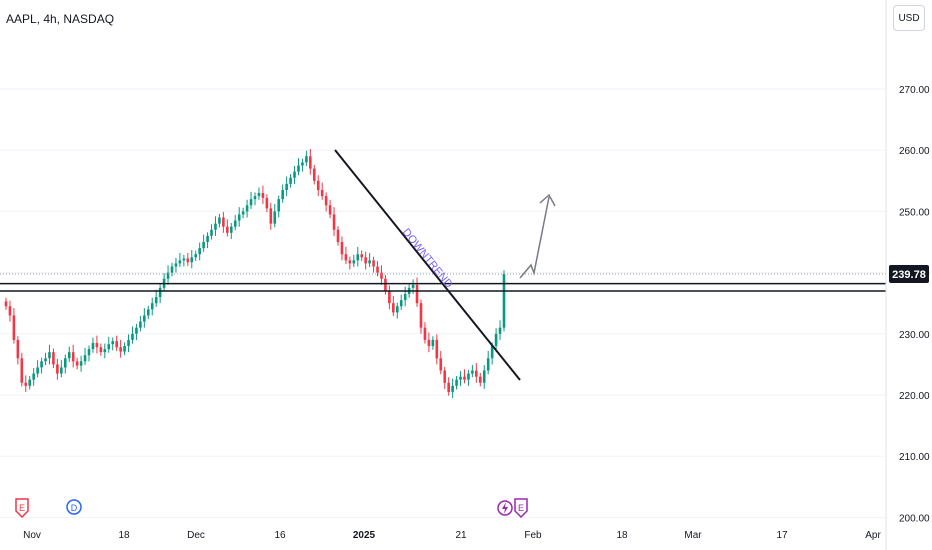 The image size is (932, 550). I want to click on downtrend-line, so click(427, 265).